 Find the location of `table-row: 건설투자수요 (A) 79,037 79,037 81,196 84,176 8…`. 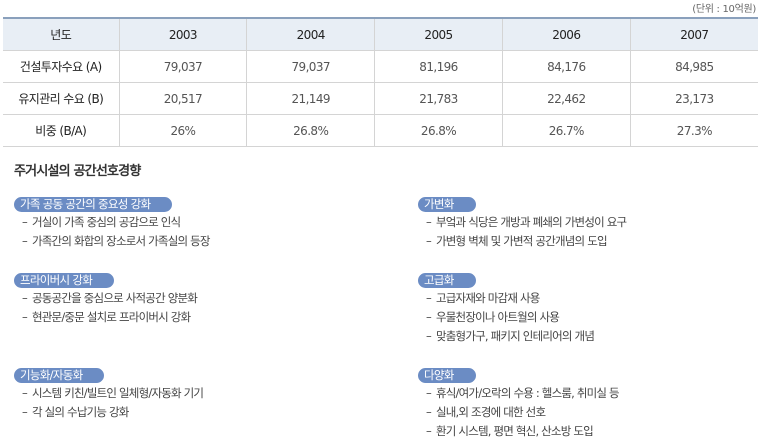

table-row: 건설투자수요 (A) 79,037 79,037 81,196 84,176 8… is located at coordinates (380, 66).